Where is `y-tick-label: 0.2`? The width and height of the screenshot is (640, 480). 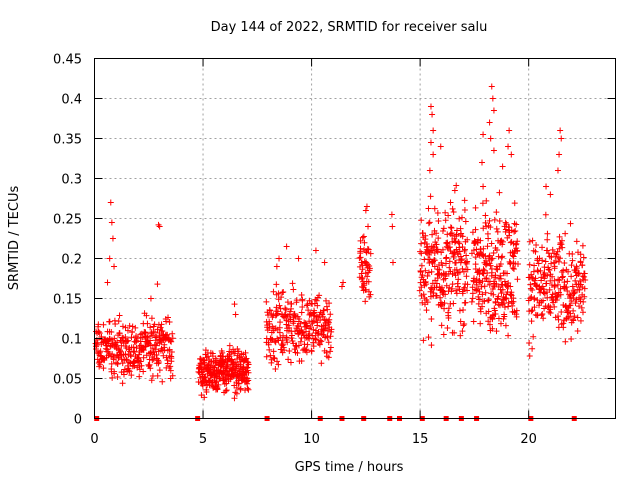
y-tick-label: 0.2 is located at coordinates (71, 260).